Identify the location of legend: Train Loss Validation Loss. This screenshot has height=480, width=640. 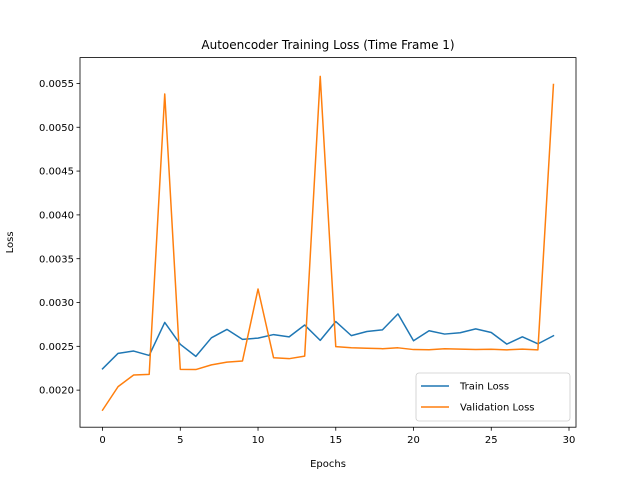
(493, 397).